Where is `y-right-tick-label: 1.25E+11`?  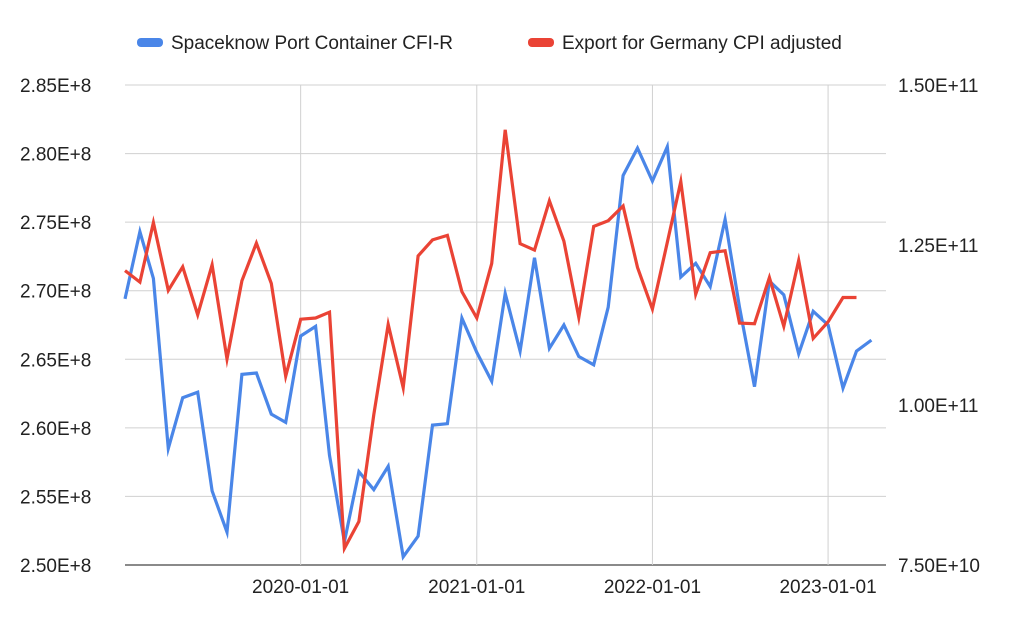 y-right-tick-label: 1.25E+11 is located at coordinates (938, 246).